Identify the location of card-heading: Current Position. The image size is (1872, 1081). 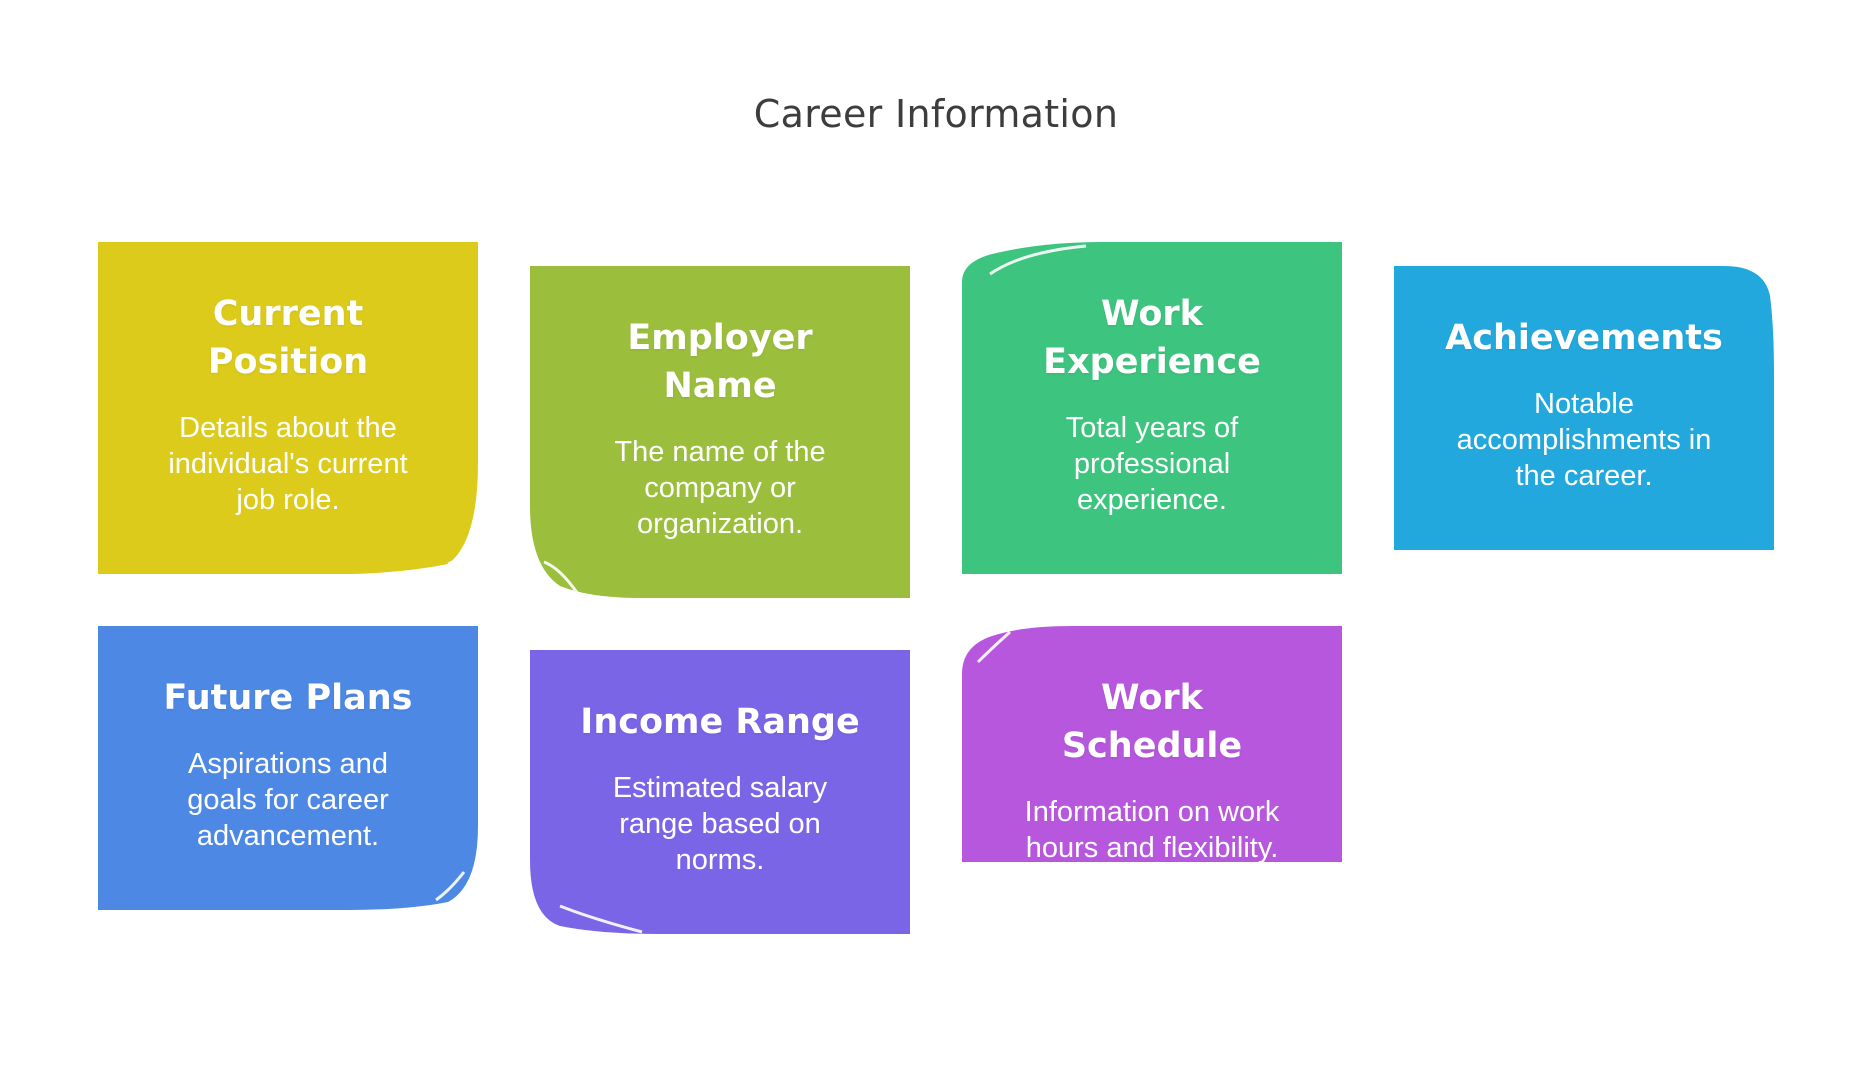
(288, 338).